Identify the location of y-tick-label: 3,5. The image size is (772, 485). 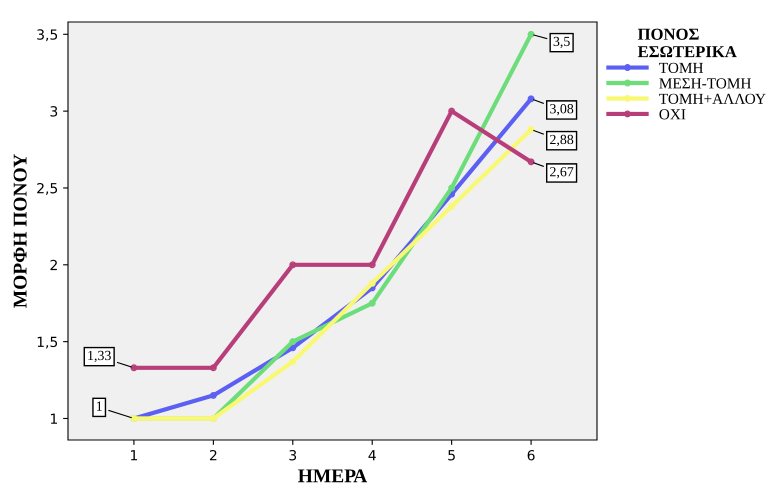
(47, 35).